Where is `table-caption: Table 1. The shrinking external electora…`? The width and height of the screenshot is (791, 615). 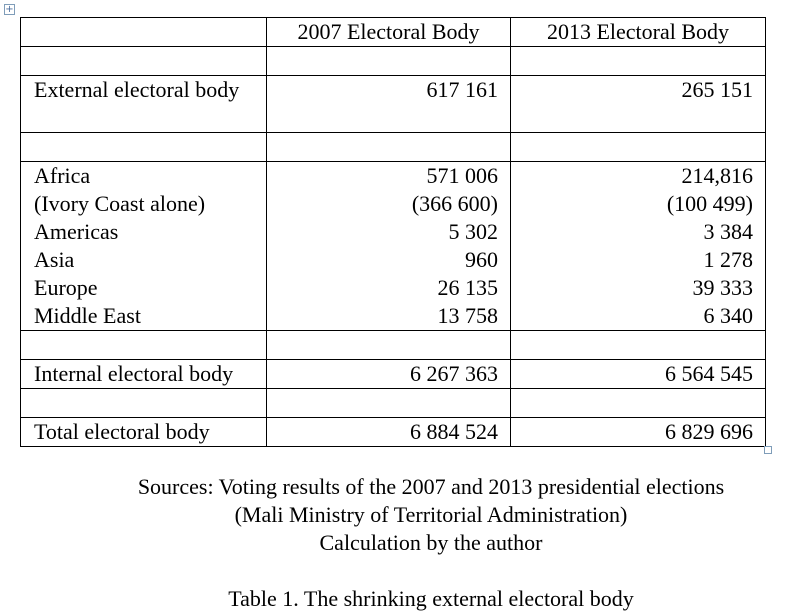
table-caption: Table 1. The shrinking external electora… is located at coordinates (431, 598).